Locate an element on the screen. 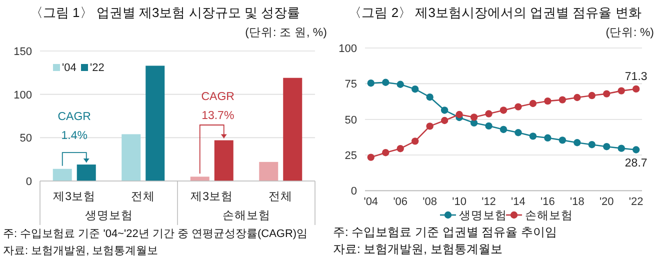 The height and width of the screenshot is (269, 658). annotation: 1.4% is located at coordinates (74, 136).